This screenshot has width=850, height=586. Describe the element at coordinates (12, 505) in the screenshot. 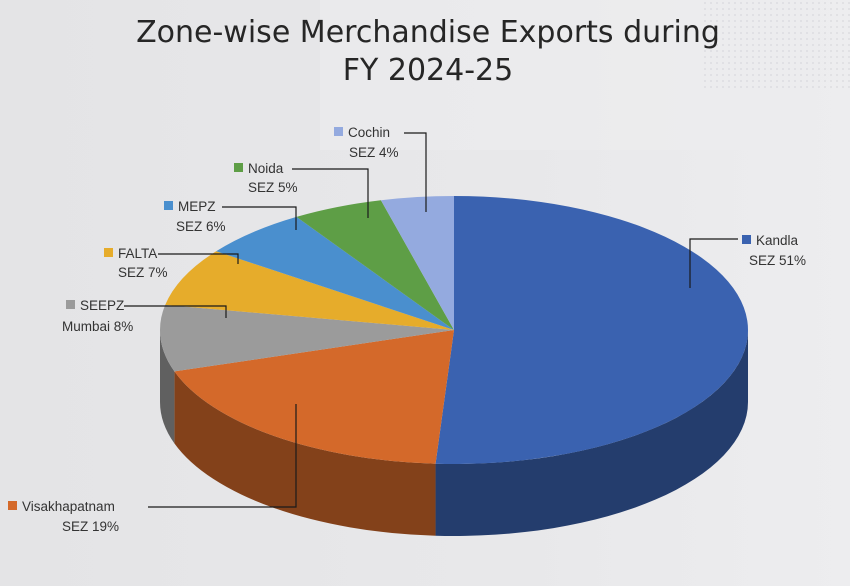

I see `legend-marker-visakhapatnam` at that location.